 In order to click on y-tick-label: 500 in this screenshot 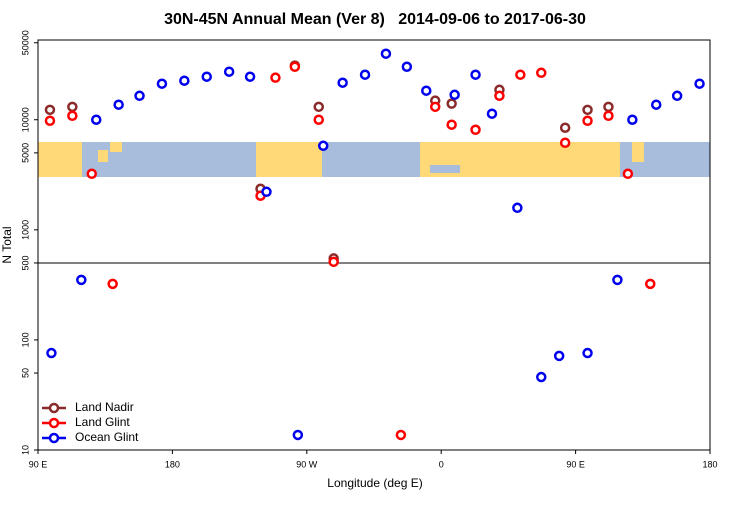, I will do `click(25, 262)`.